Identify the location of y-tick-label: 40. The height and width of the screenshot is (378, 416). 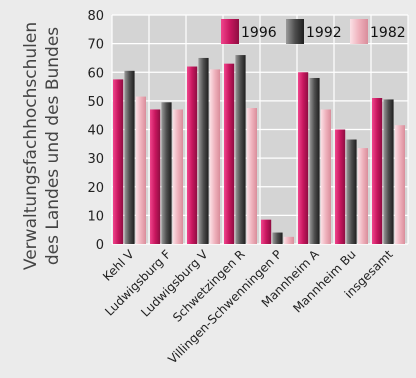
(95, 131).